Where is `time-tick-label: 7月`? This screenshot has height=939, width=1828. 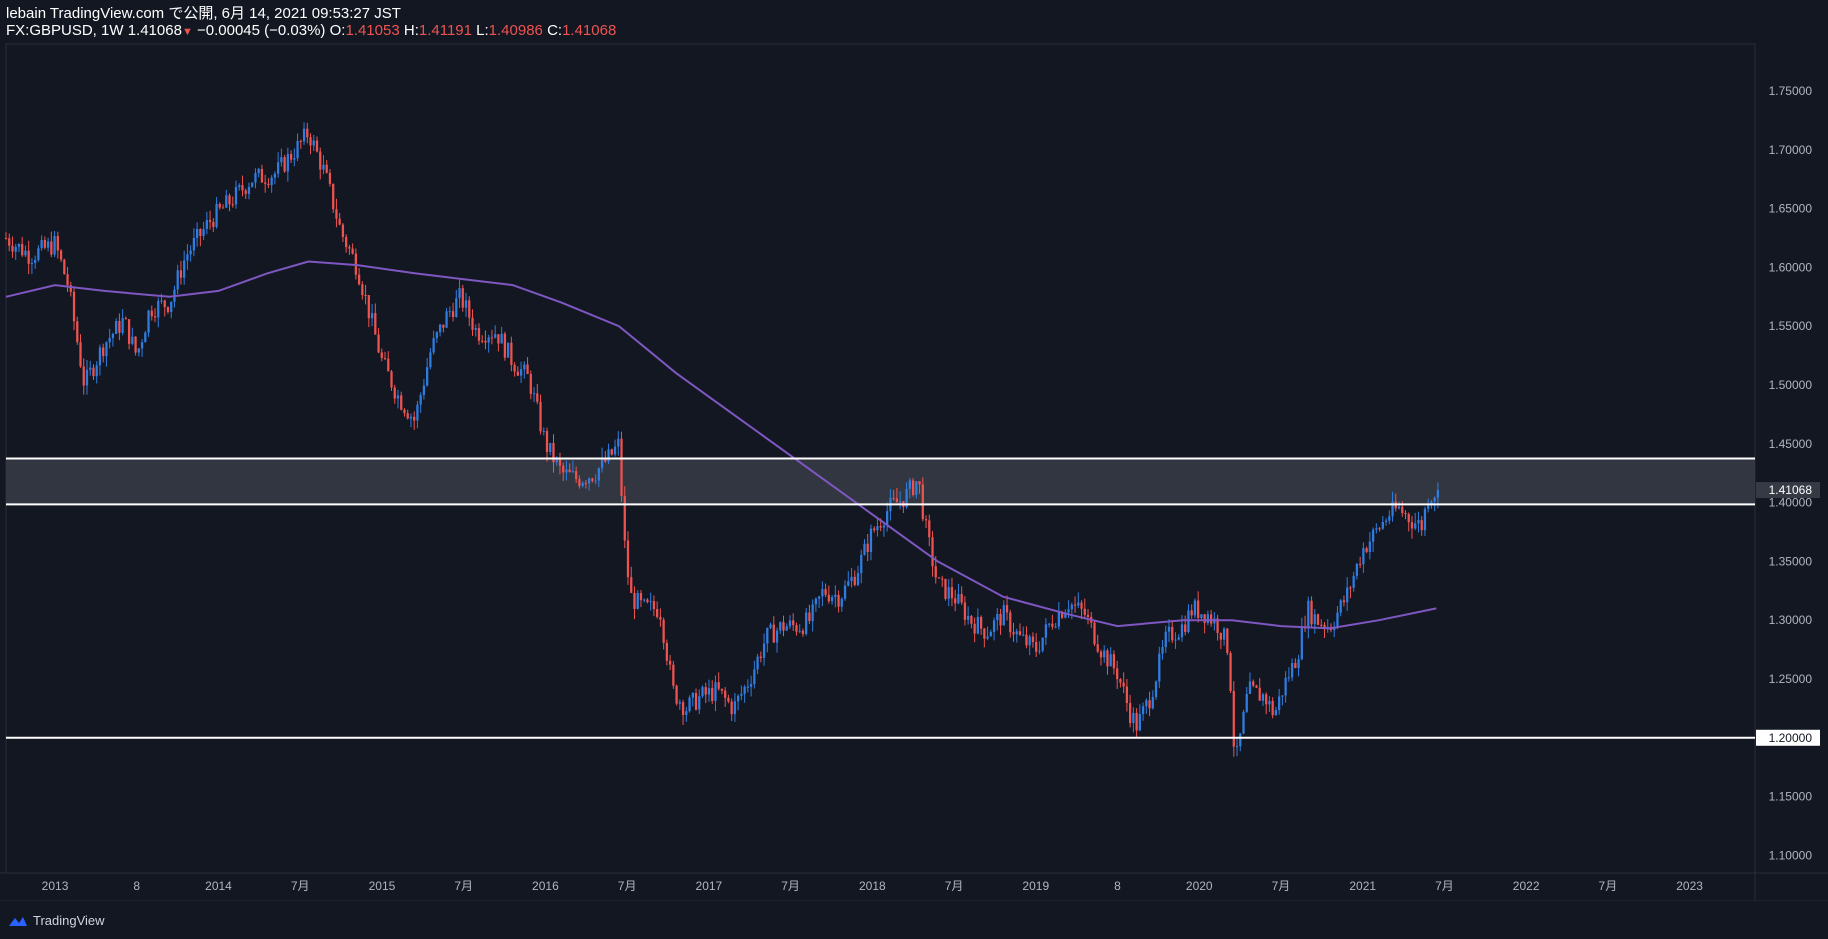 time-tick-label: 7月 is located at coordinates (300, 886).